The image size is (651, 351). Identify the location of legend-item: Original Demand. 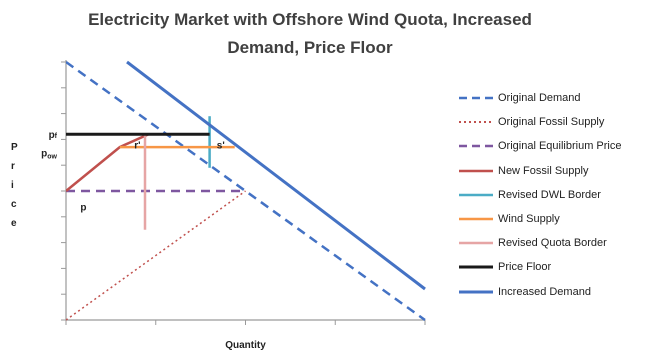
(553, 98).